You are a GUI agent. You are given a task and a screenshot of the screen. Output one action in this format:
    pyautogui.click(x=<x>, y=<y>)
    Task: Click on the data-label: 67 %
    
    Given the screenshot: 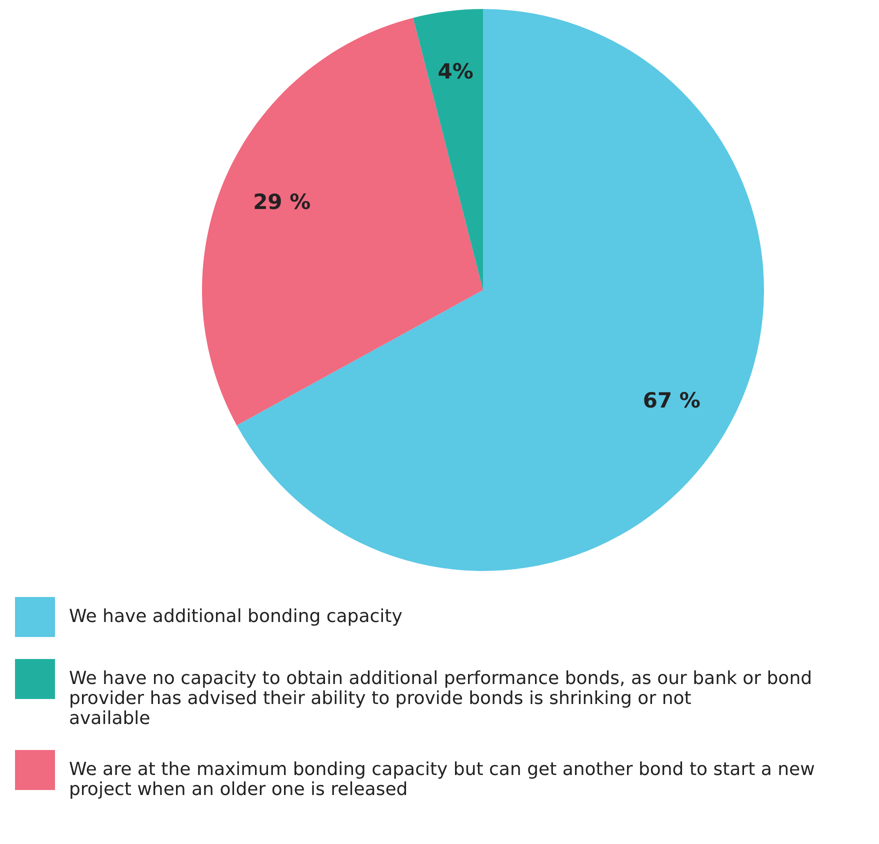 What is the action you would take?
    pyautogui.click(x=671, y=400)
    